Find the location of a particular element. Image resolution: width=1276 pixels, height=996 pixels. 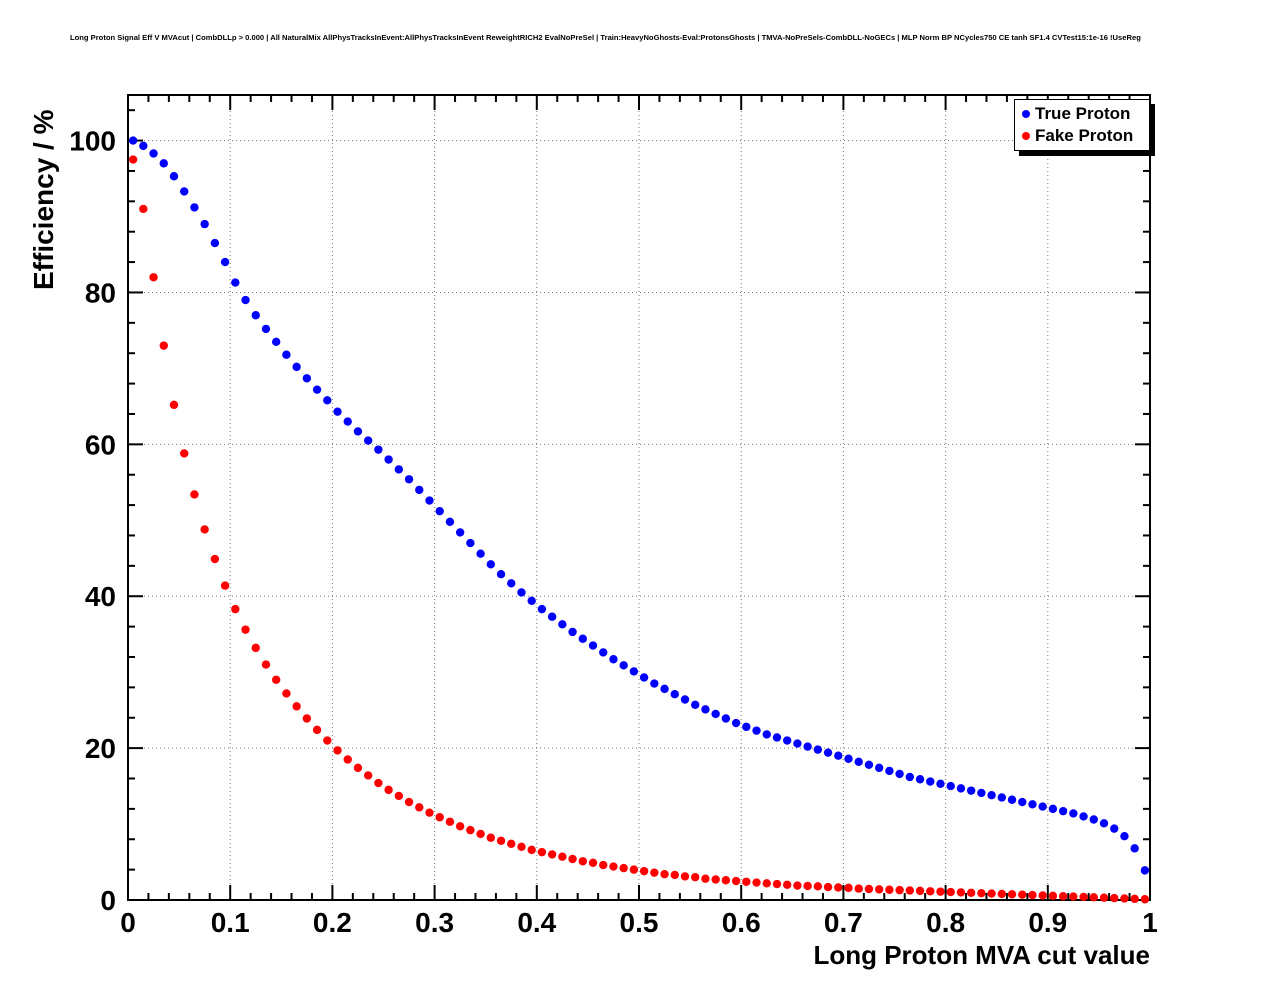

svg-text: 0.8 is located at coordinates (945, 922).